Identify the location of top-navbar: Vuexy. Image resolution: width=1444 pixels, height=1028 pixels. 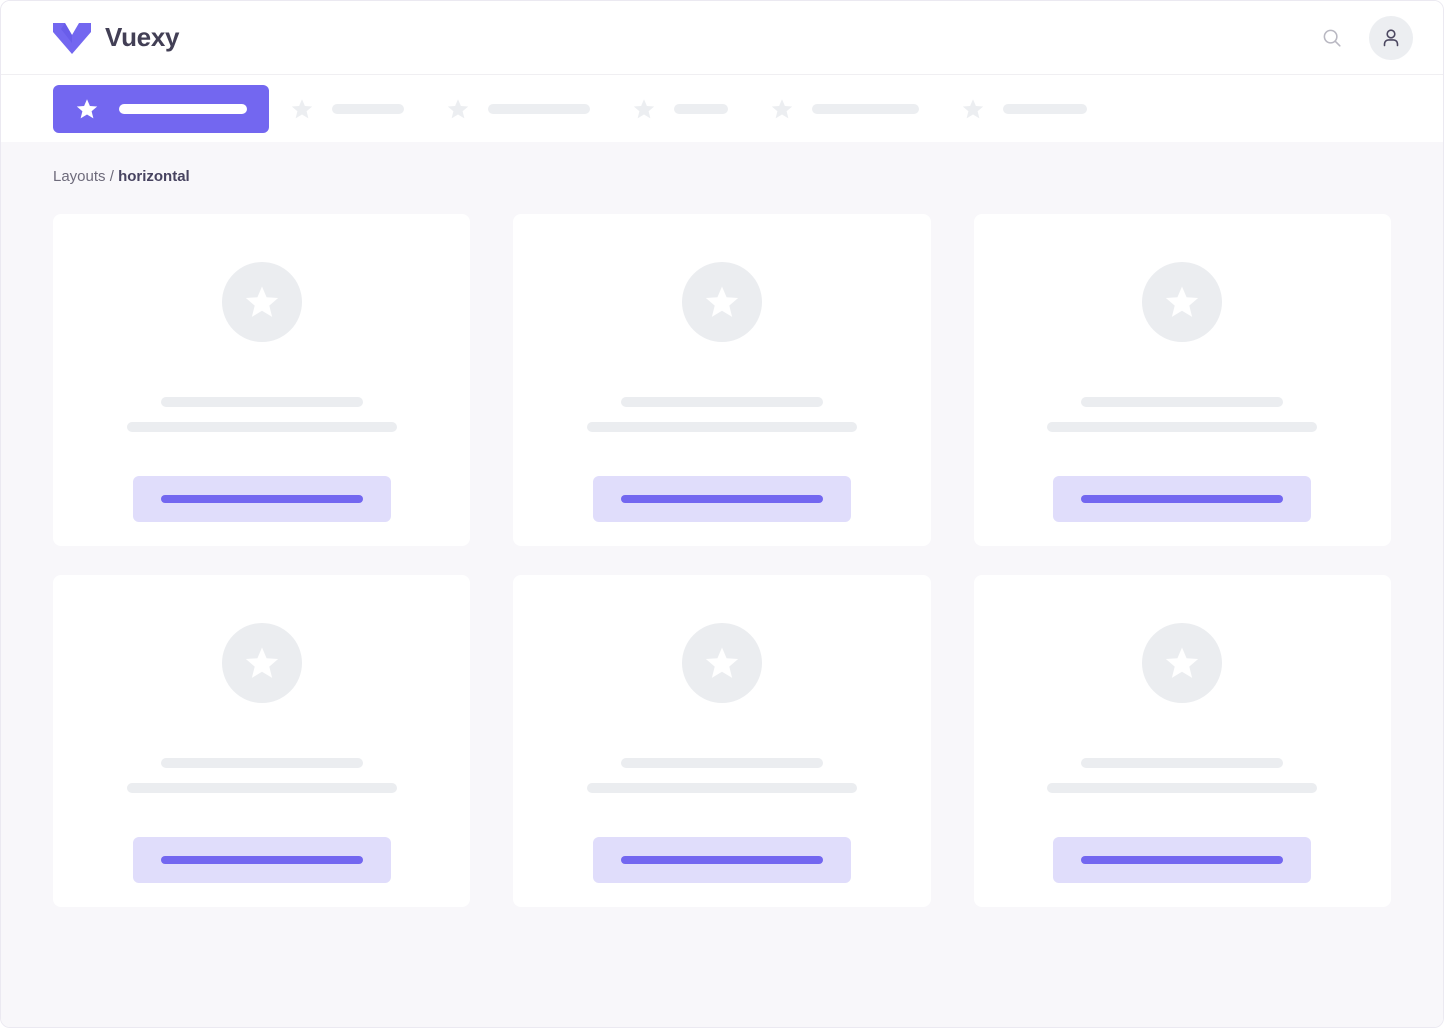
(722, 38).